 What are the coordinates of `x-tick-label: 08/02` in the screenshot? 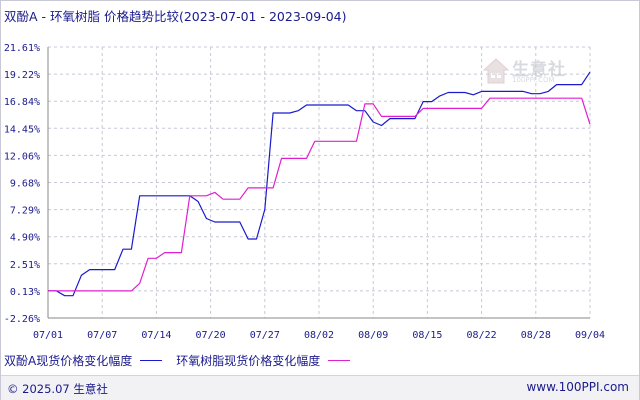 It's located at (319, 335).